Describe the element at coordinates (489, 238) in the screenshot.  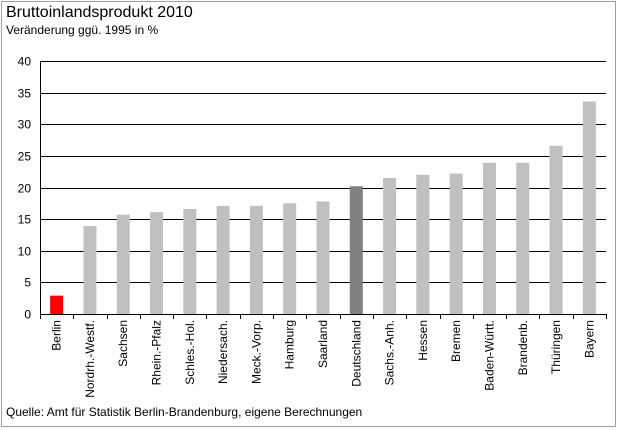
I see `bar-baden-württ-` at that location.